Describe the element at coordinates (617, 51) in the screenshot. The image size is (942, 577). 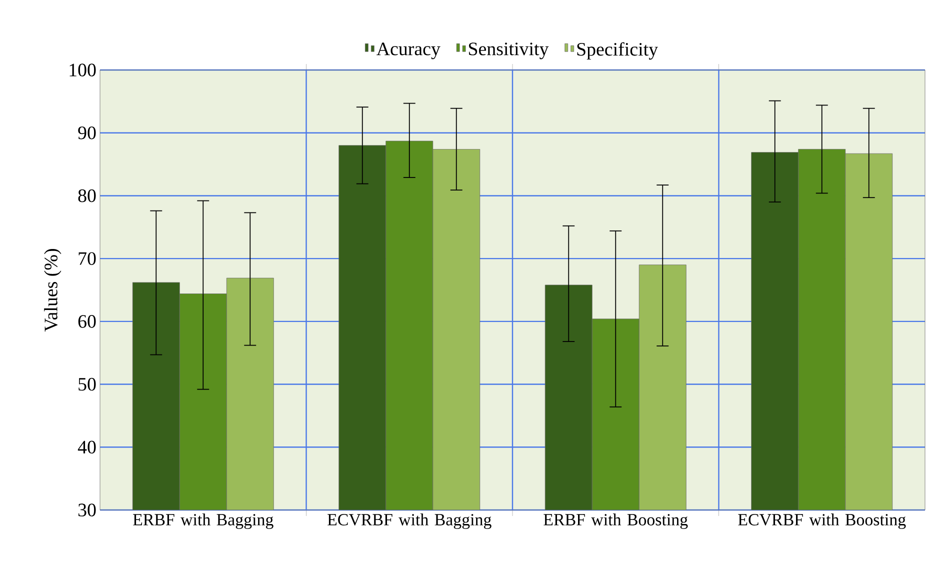
I see `legend-label: Specificity` at that location.